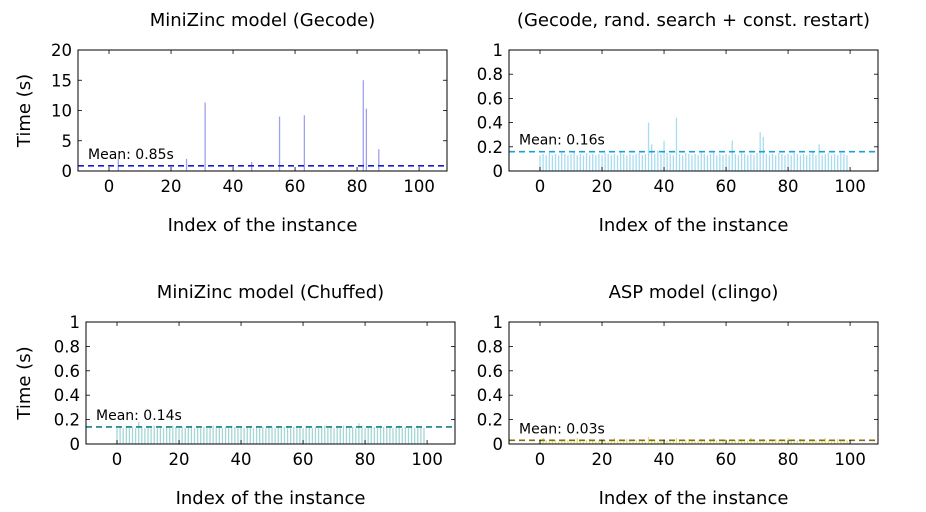  What do you see at coordinates (67, 371) in the screenshot?
I see `y-tick-label: 0.6` at bounding box center [67, 371].